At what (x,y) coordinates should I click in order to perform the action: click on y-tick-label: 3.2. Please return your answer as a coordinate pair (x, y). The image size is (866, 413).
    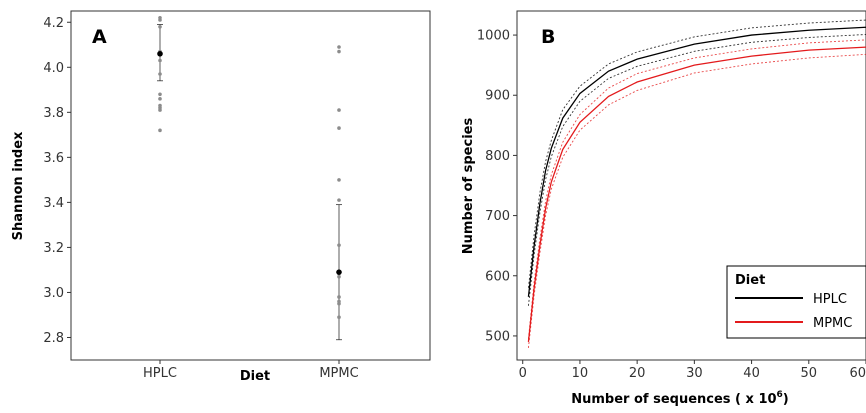
    Looking at the image, I should click on (53, 248).